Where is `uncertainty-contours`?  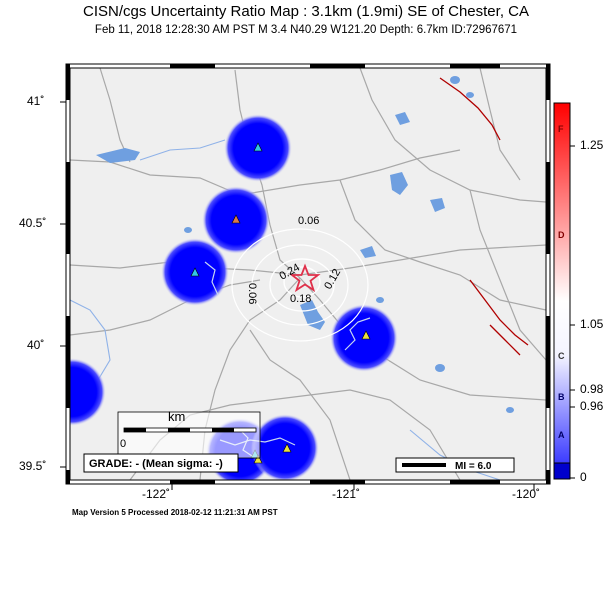
uncertainty-contours is located at coordinates (300, 285).